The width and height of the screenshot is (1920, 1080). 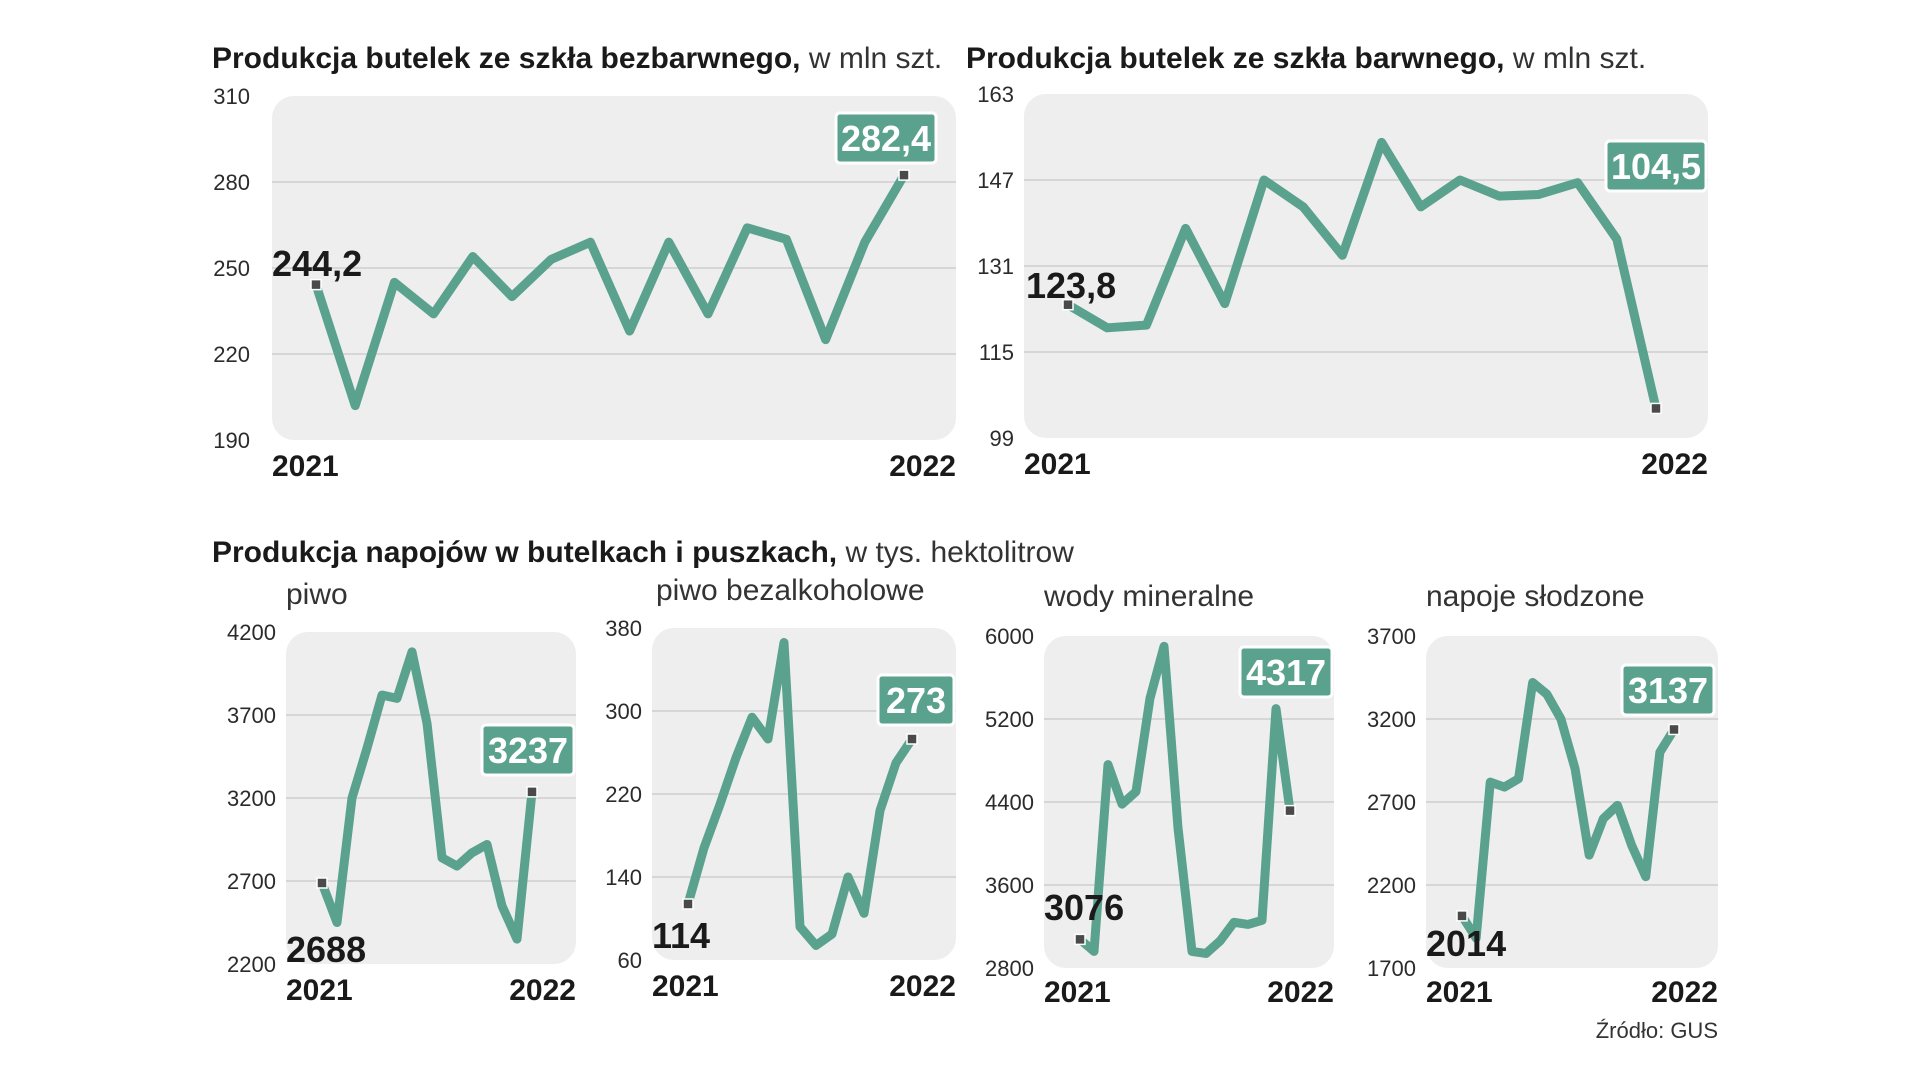 What do you see at coordinates (1009, 719) in the screenshot?
I see `y-tick-label: 5200` at bounding box center [1009, 719].